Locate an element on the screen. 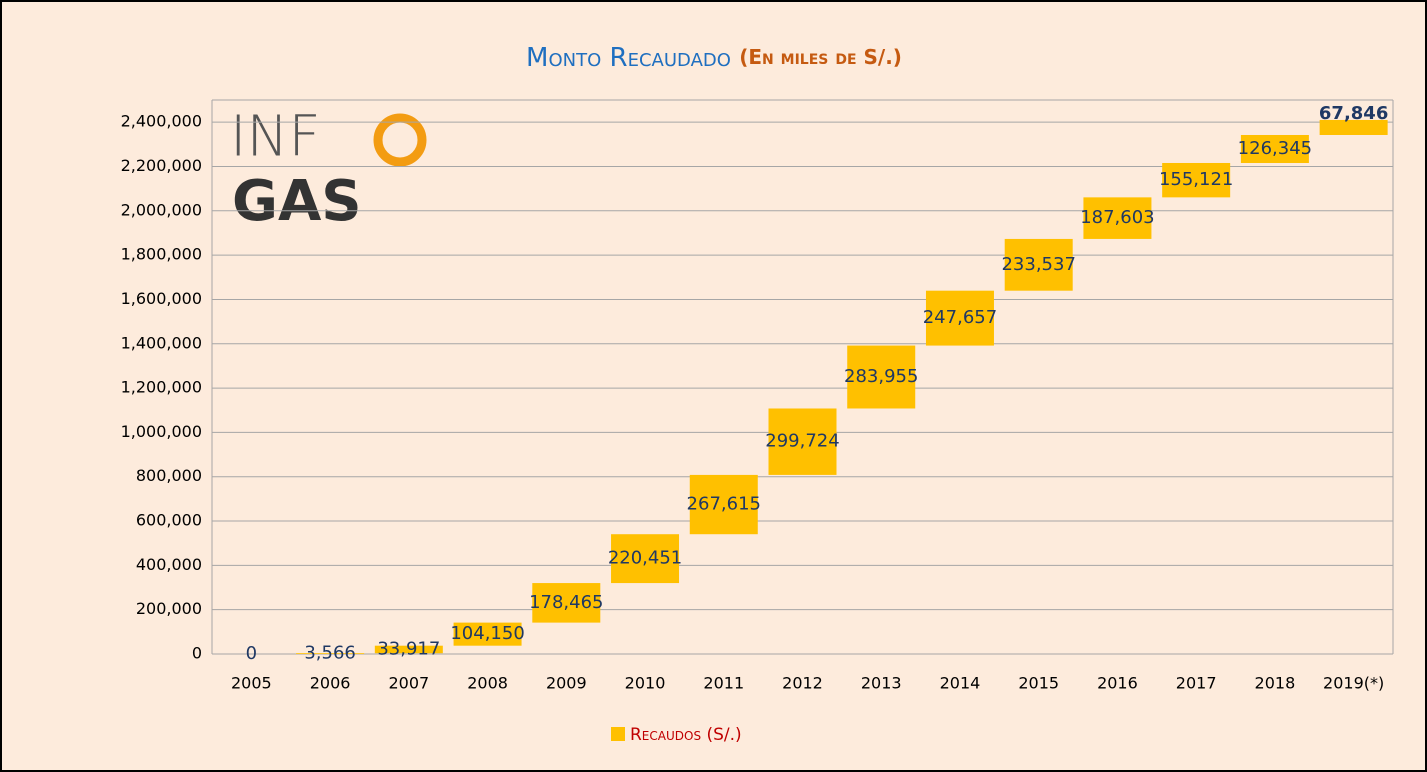 This screenshot has height=772, width=1427. y-tick-label: 800,000 is located at coordinates (169, 475).